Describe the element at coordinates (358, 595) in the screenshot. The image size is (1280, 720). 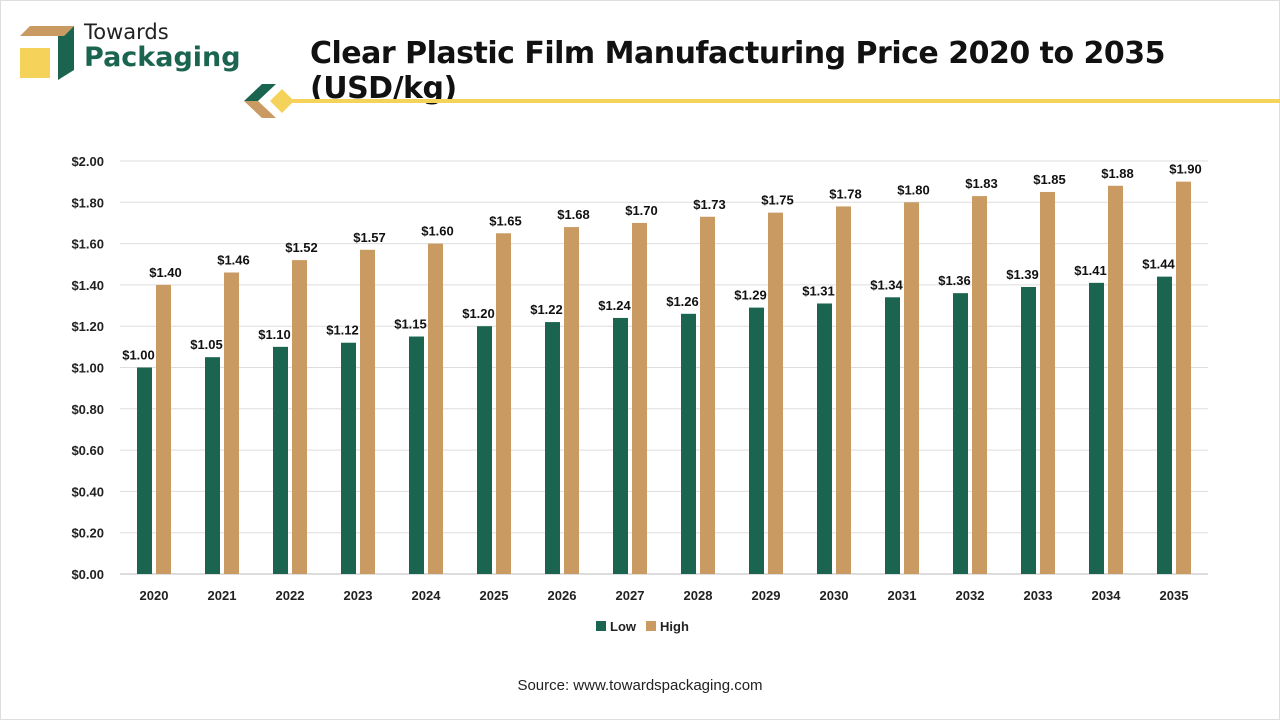
I see `x-tick-label: 2023` at that location.